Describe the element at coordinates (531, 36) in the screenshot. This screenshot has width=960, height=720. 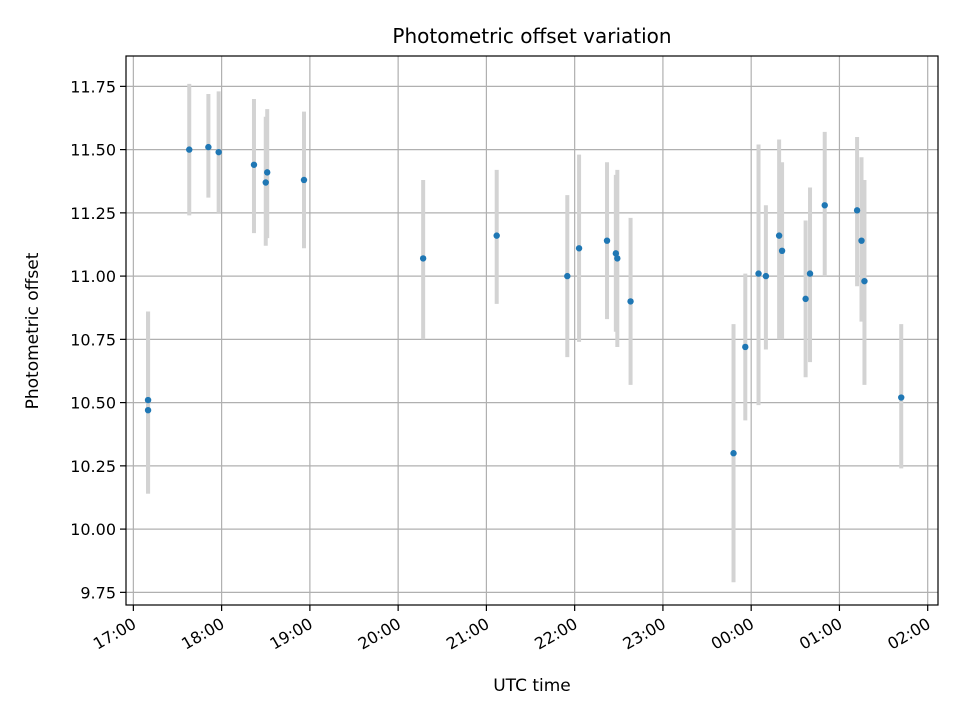
I see `chart-title: Photometric offset variation` at that location.